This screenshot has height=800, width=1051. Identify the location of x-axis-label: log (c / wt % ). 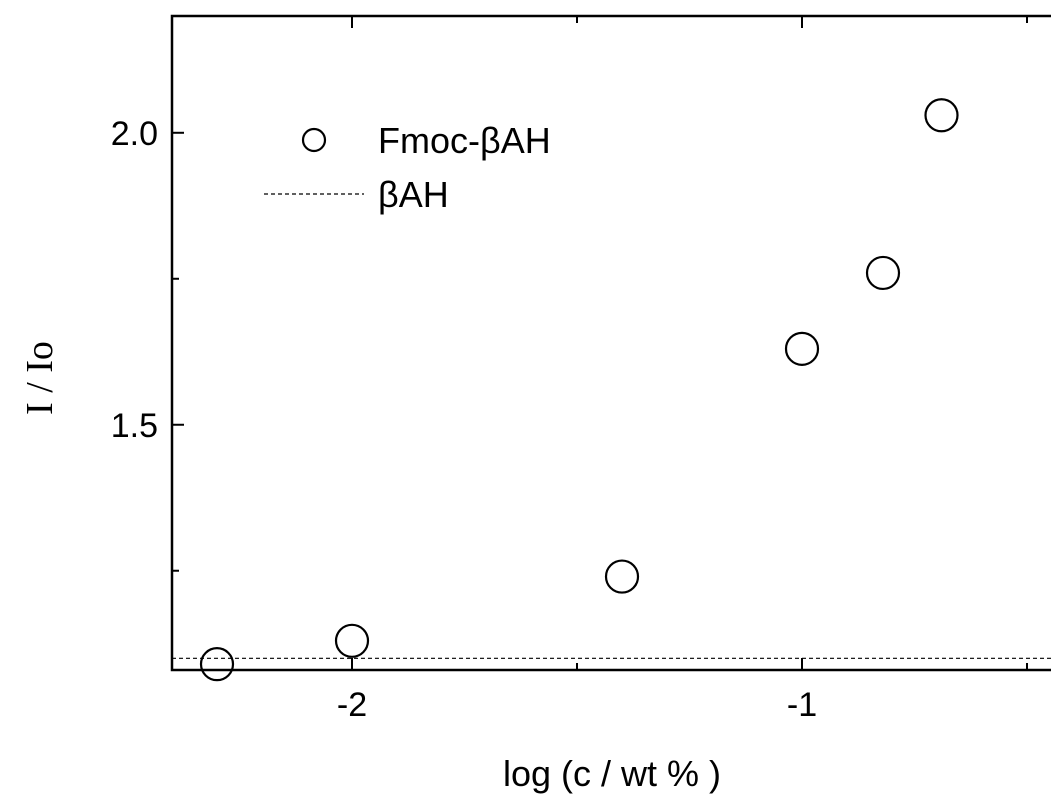
(612, 773).